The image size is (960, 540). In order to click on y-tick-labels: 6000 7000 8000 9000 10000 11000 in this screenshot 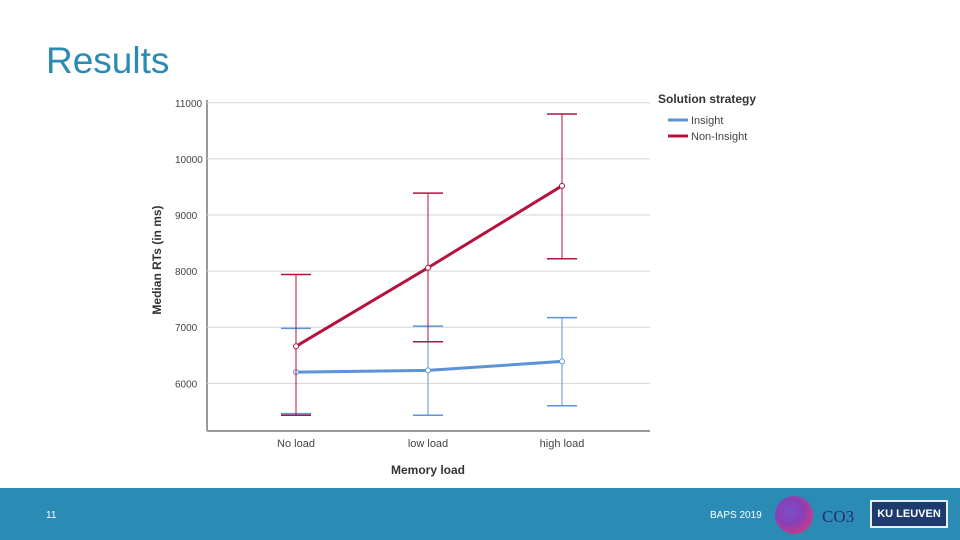, I will do `click(189, 245)`.